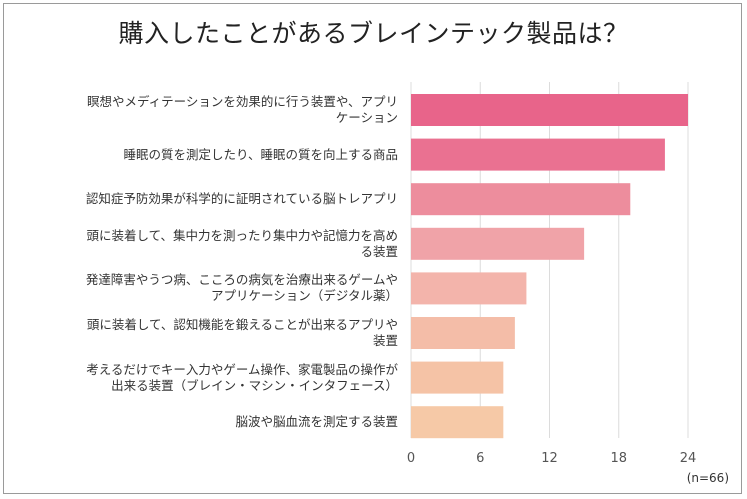 The width and height of the screenshot is (747, 499). What do you see at coordinates (218, 110) in the screenshot?
I see `category-label-1: 瞑想やメディテーションを効果的に行う装置や、アプリ ケーション` at bounding box center [218, 110].